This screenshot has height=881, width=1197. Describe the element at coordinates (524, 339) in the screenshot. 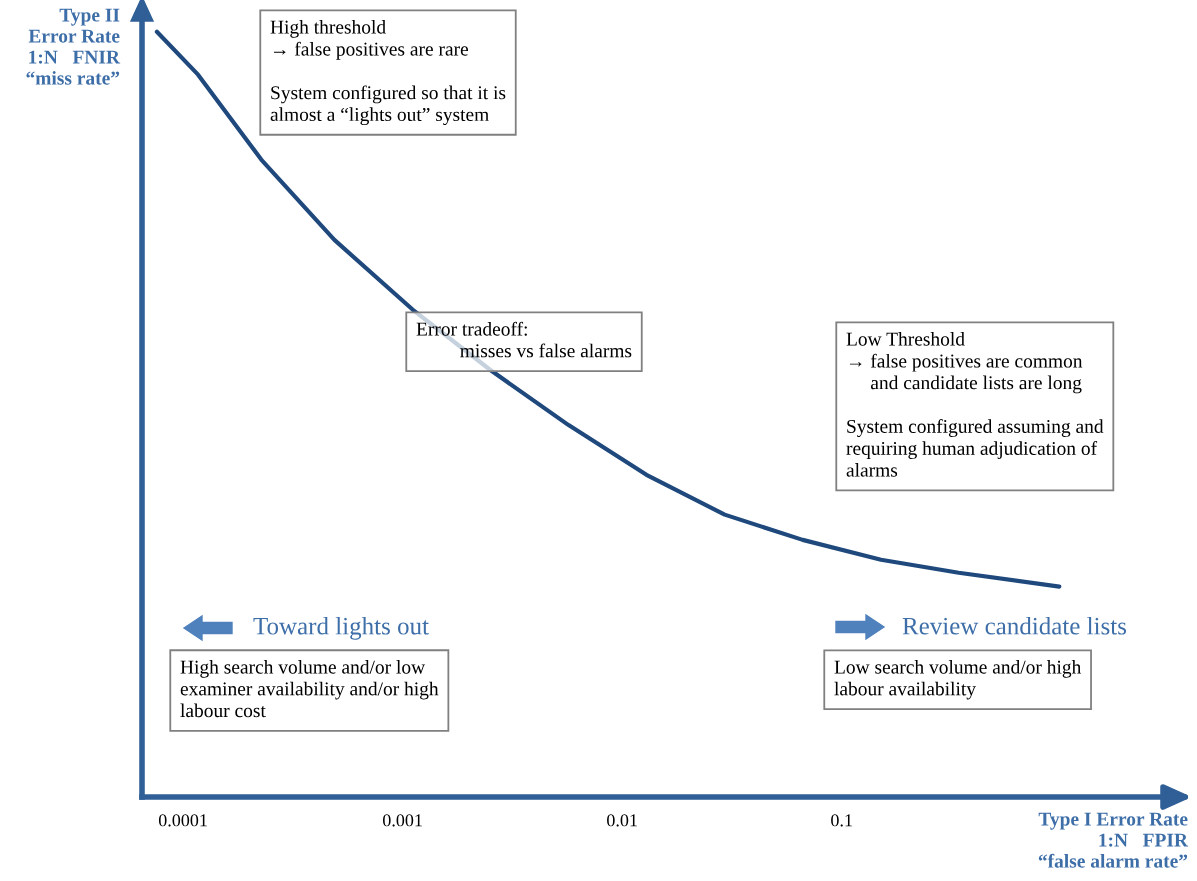

I see `annotation: Error tradeoff: misses vs false alarms` at that location.